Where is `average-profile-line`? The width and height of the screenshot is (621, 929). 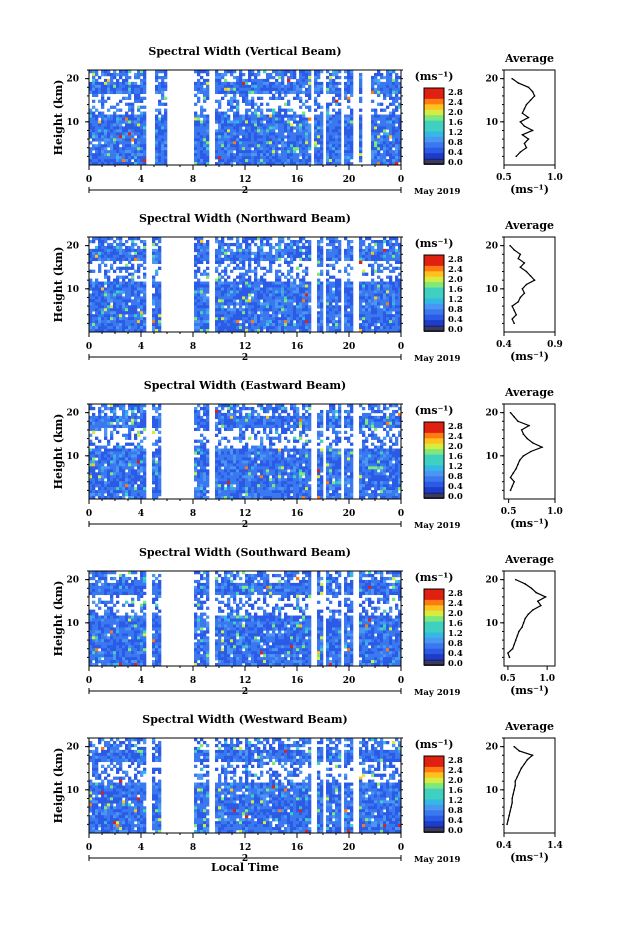 average-profile-line is located at coordinates (520, 785).